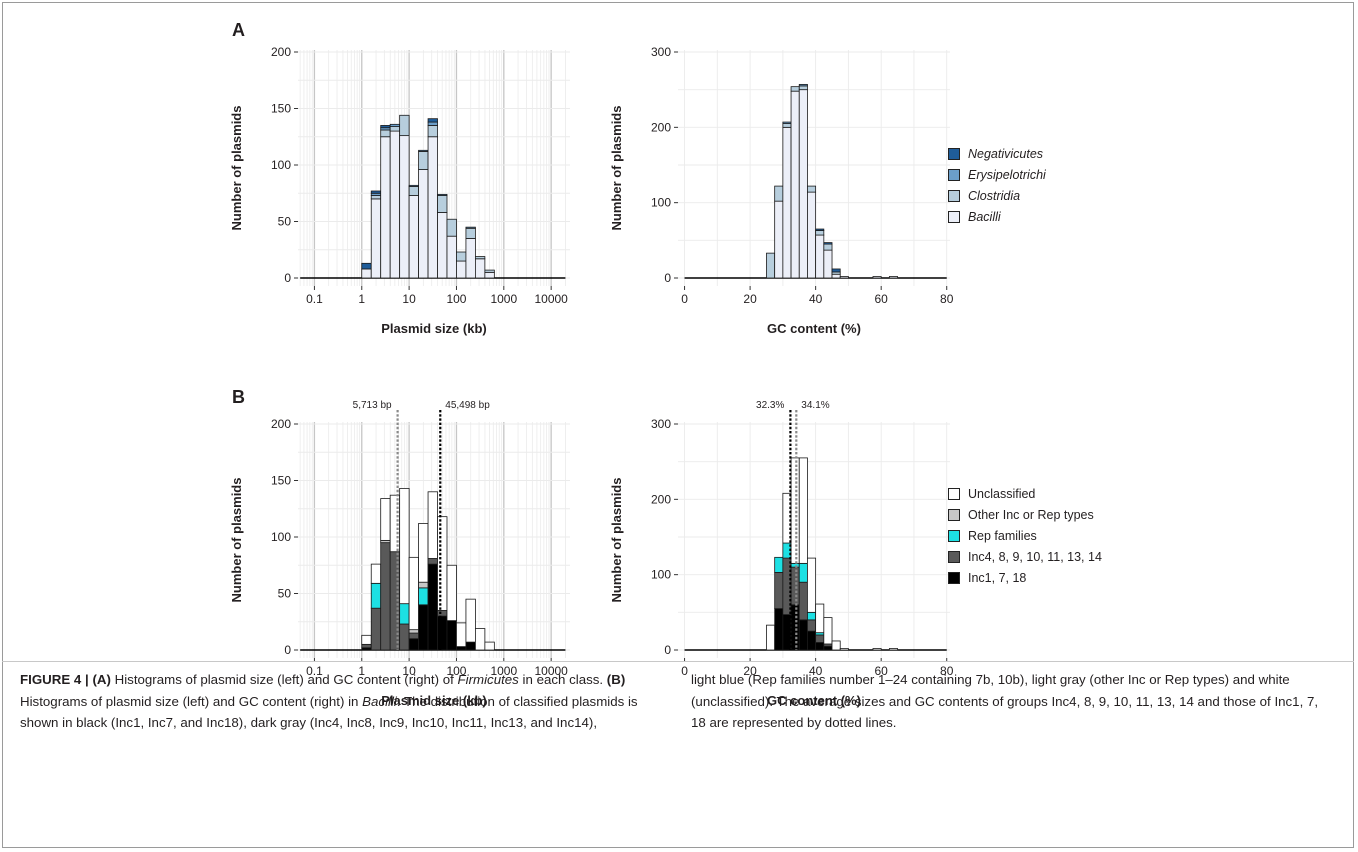 This screenshot has height=852, width=1358. What do you see at coordinates (661, 52) in the screenshot?
I see `y-tick-label: 300` at bounding box center [661, 52].